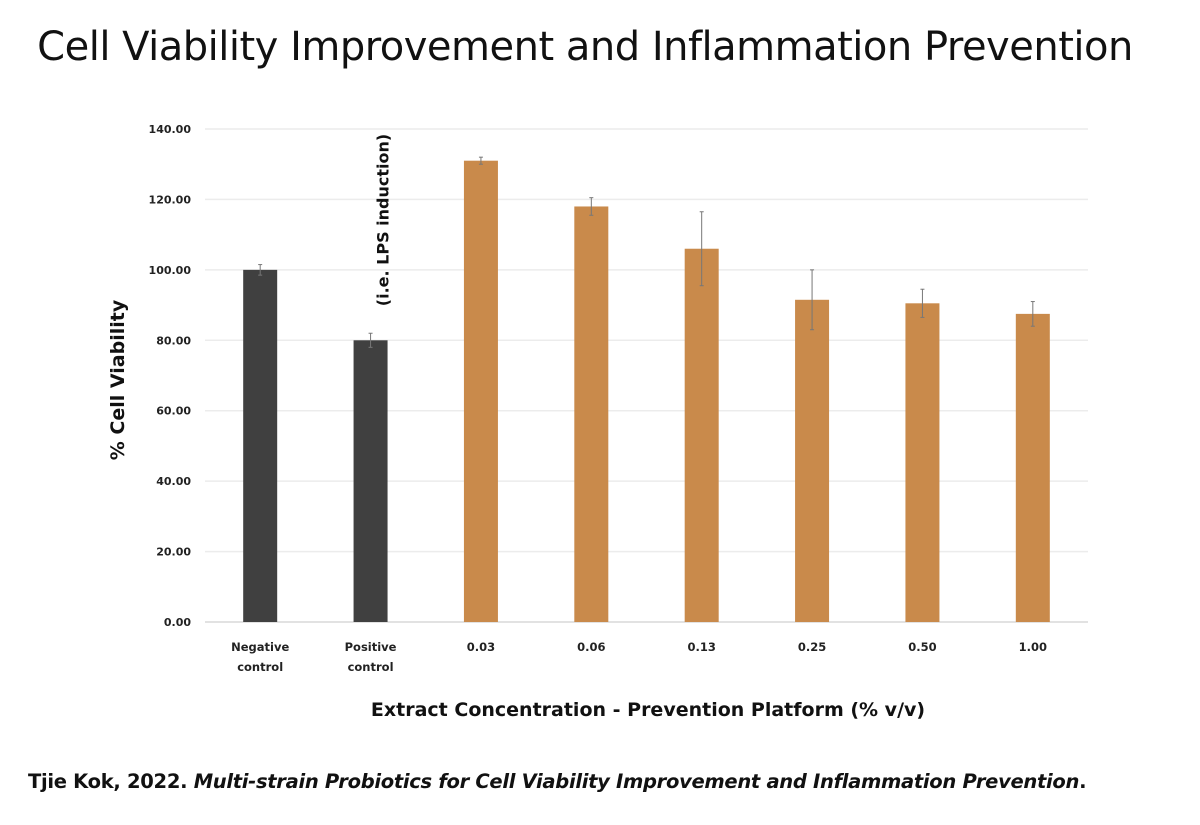 The height and width of the screenshot is (825, 1200). What do you see at coordinates (111, 781) in the screenshot?
I see `caption-author-year: Tjie Kok, 2022.` at bounding box center [111, 781].